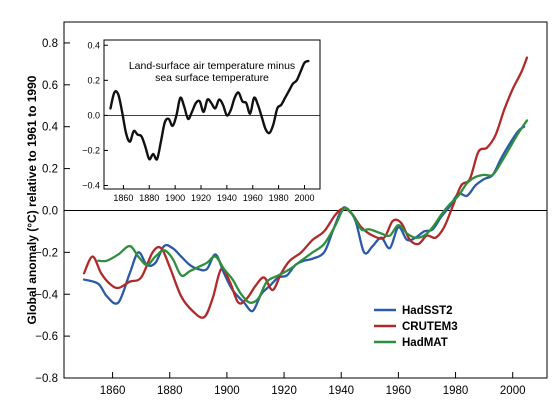  Describe the element at coordinates (227, 198) in the screenshot. I see `inset-x-tick-label: 1940` at that location.